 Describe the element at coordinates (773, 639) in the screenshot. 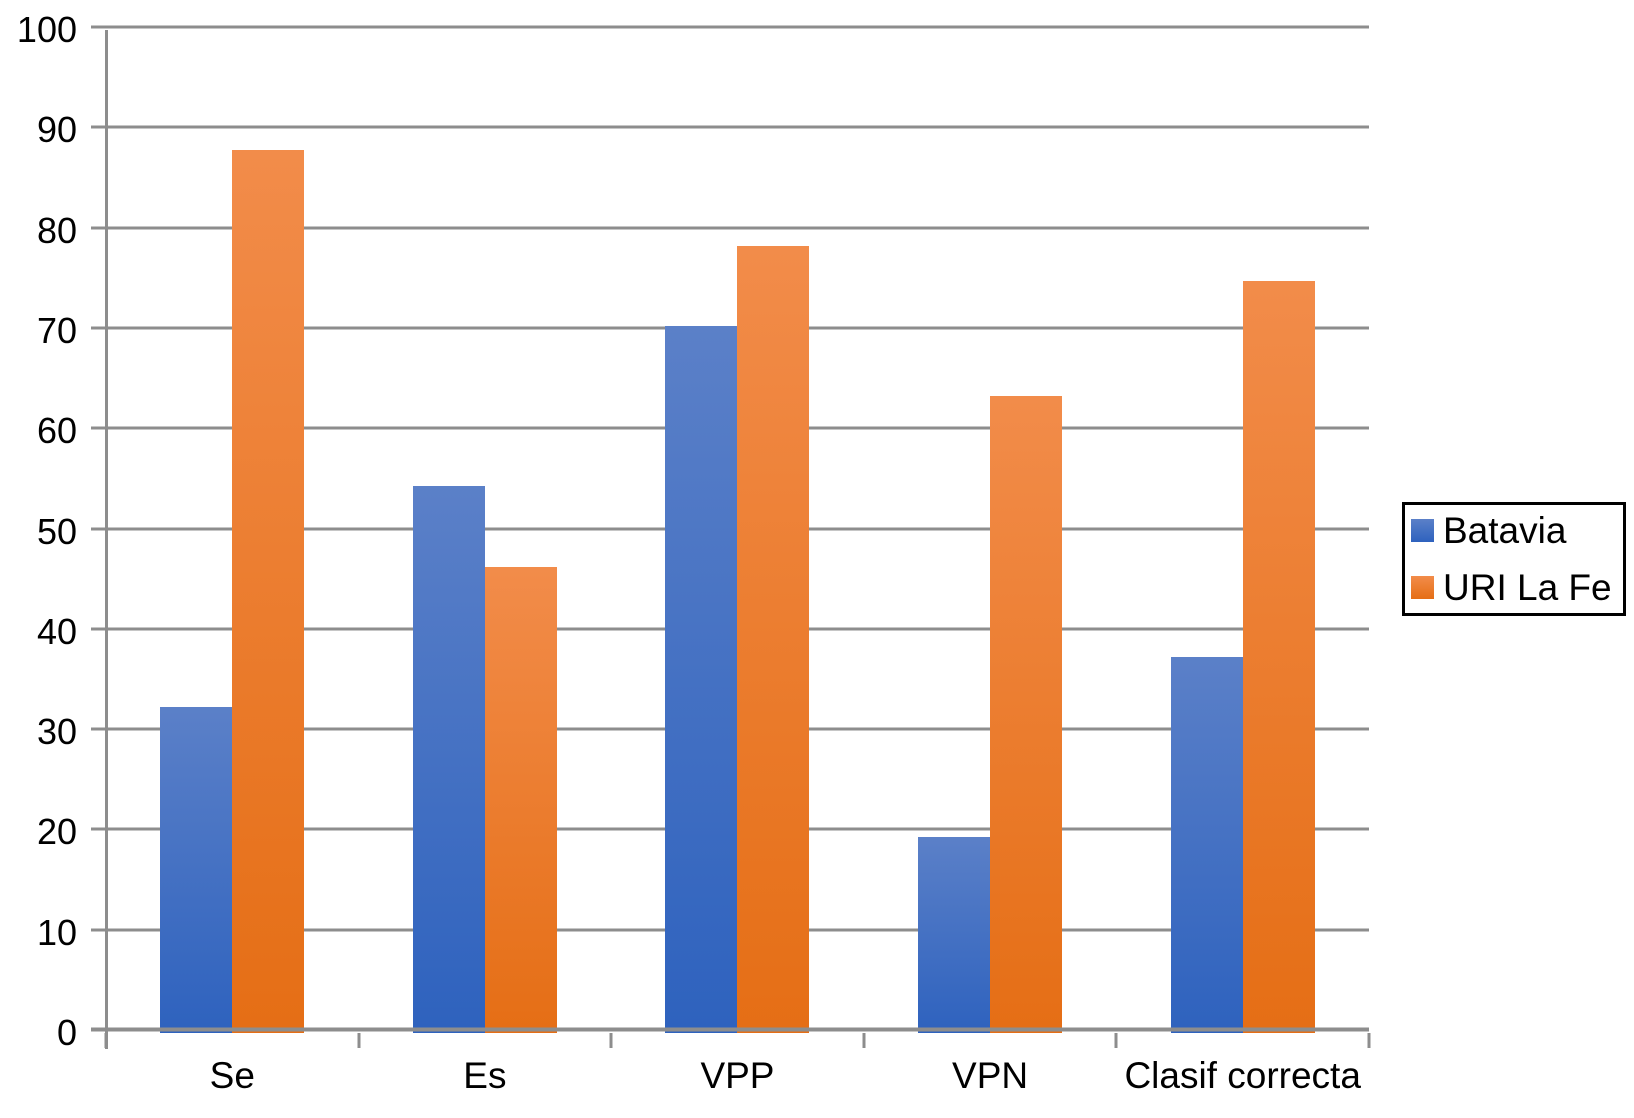

I see `bar-uri-la-fe-vpp` at that location.